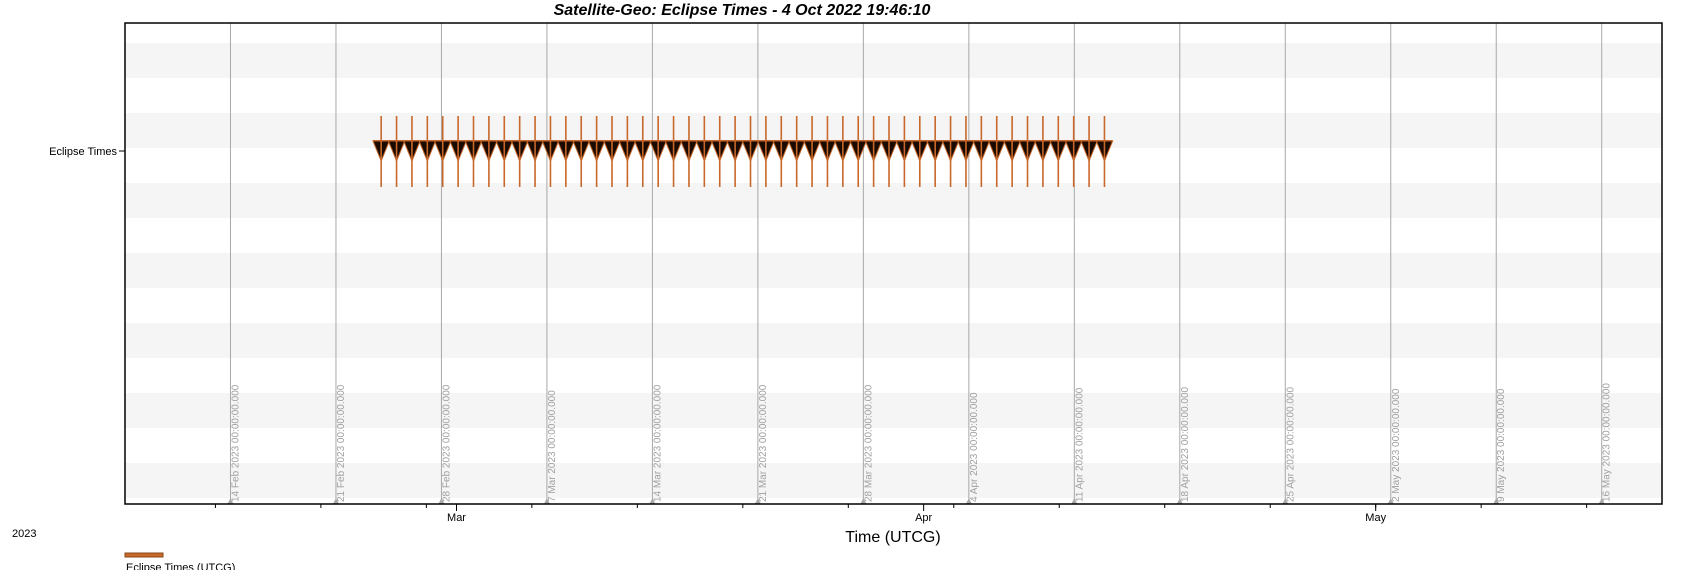 This screenshot has width=1685, height=570. Describe the element at coordinates (144, 555) in the screenshot. I see `legend-swatch` at that location.